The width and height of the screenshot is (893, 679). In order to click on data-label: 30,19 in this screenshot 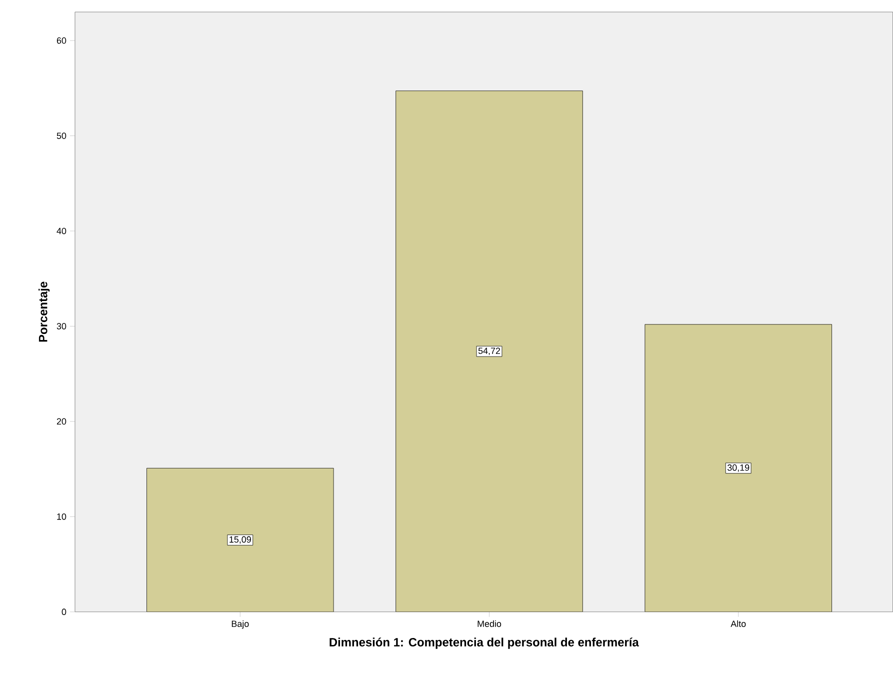, I will do `click(738, 468)`.